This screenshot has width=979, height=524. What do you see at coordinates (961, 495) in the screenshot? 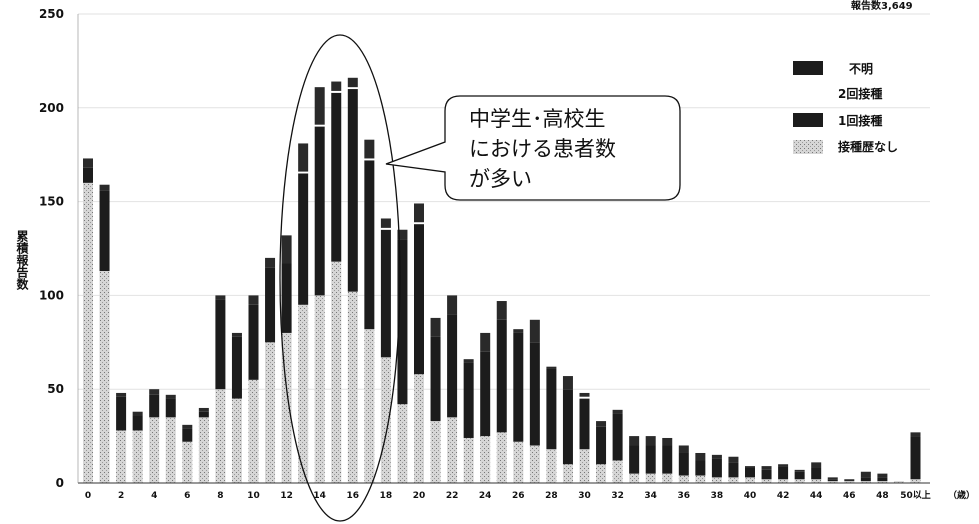
I see `x-axis-unit: （歳）` at bounding box center [961, 495].